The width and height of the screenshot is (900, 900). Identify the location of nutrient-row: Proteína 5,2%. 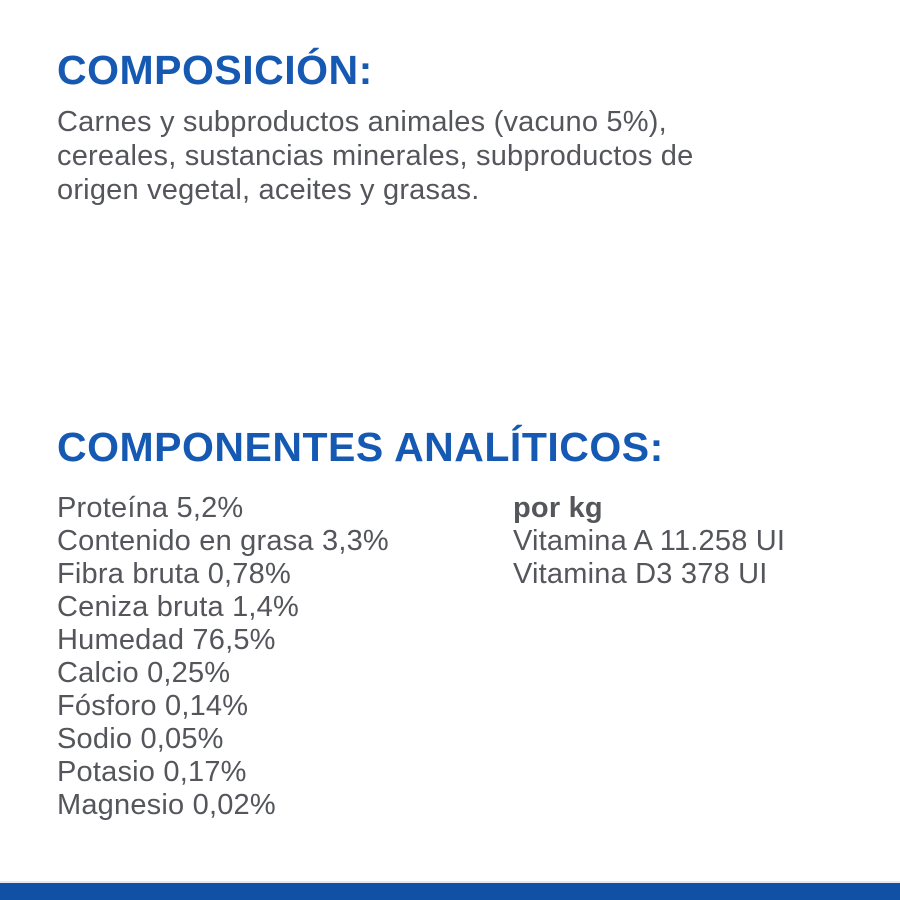
(223, 508).